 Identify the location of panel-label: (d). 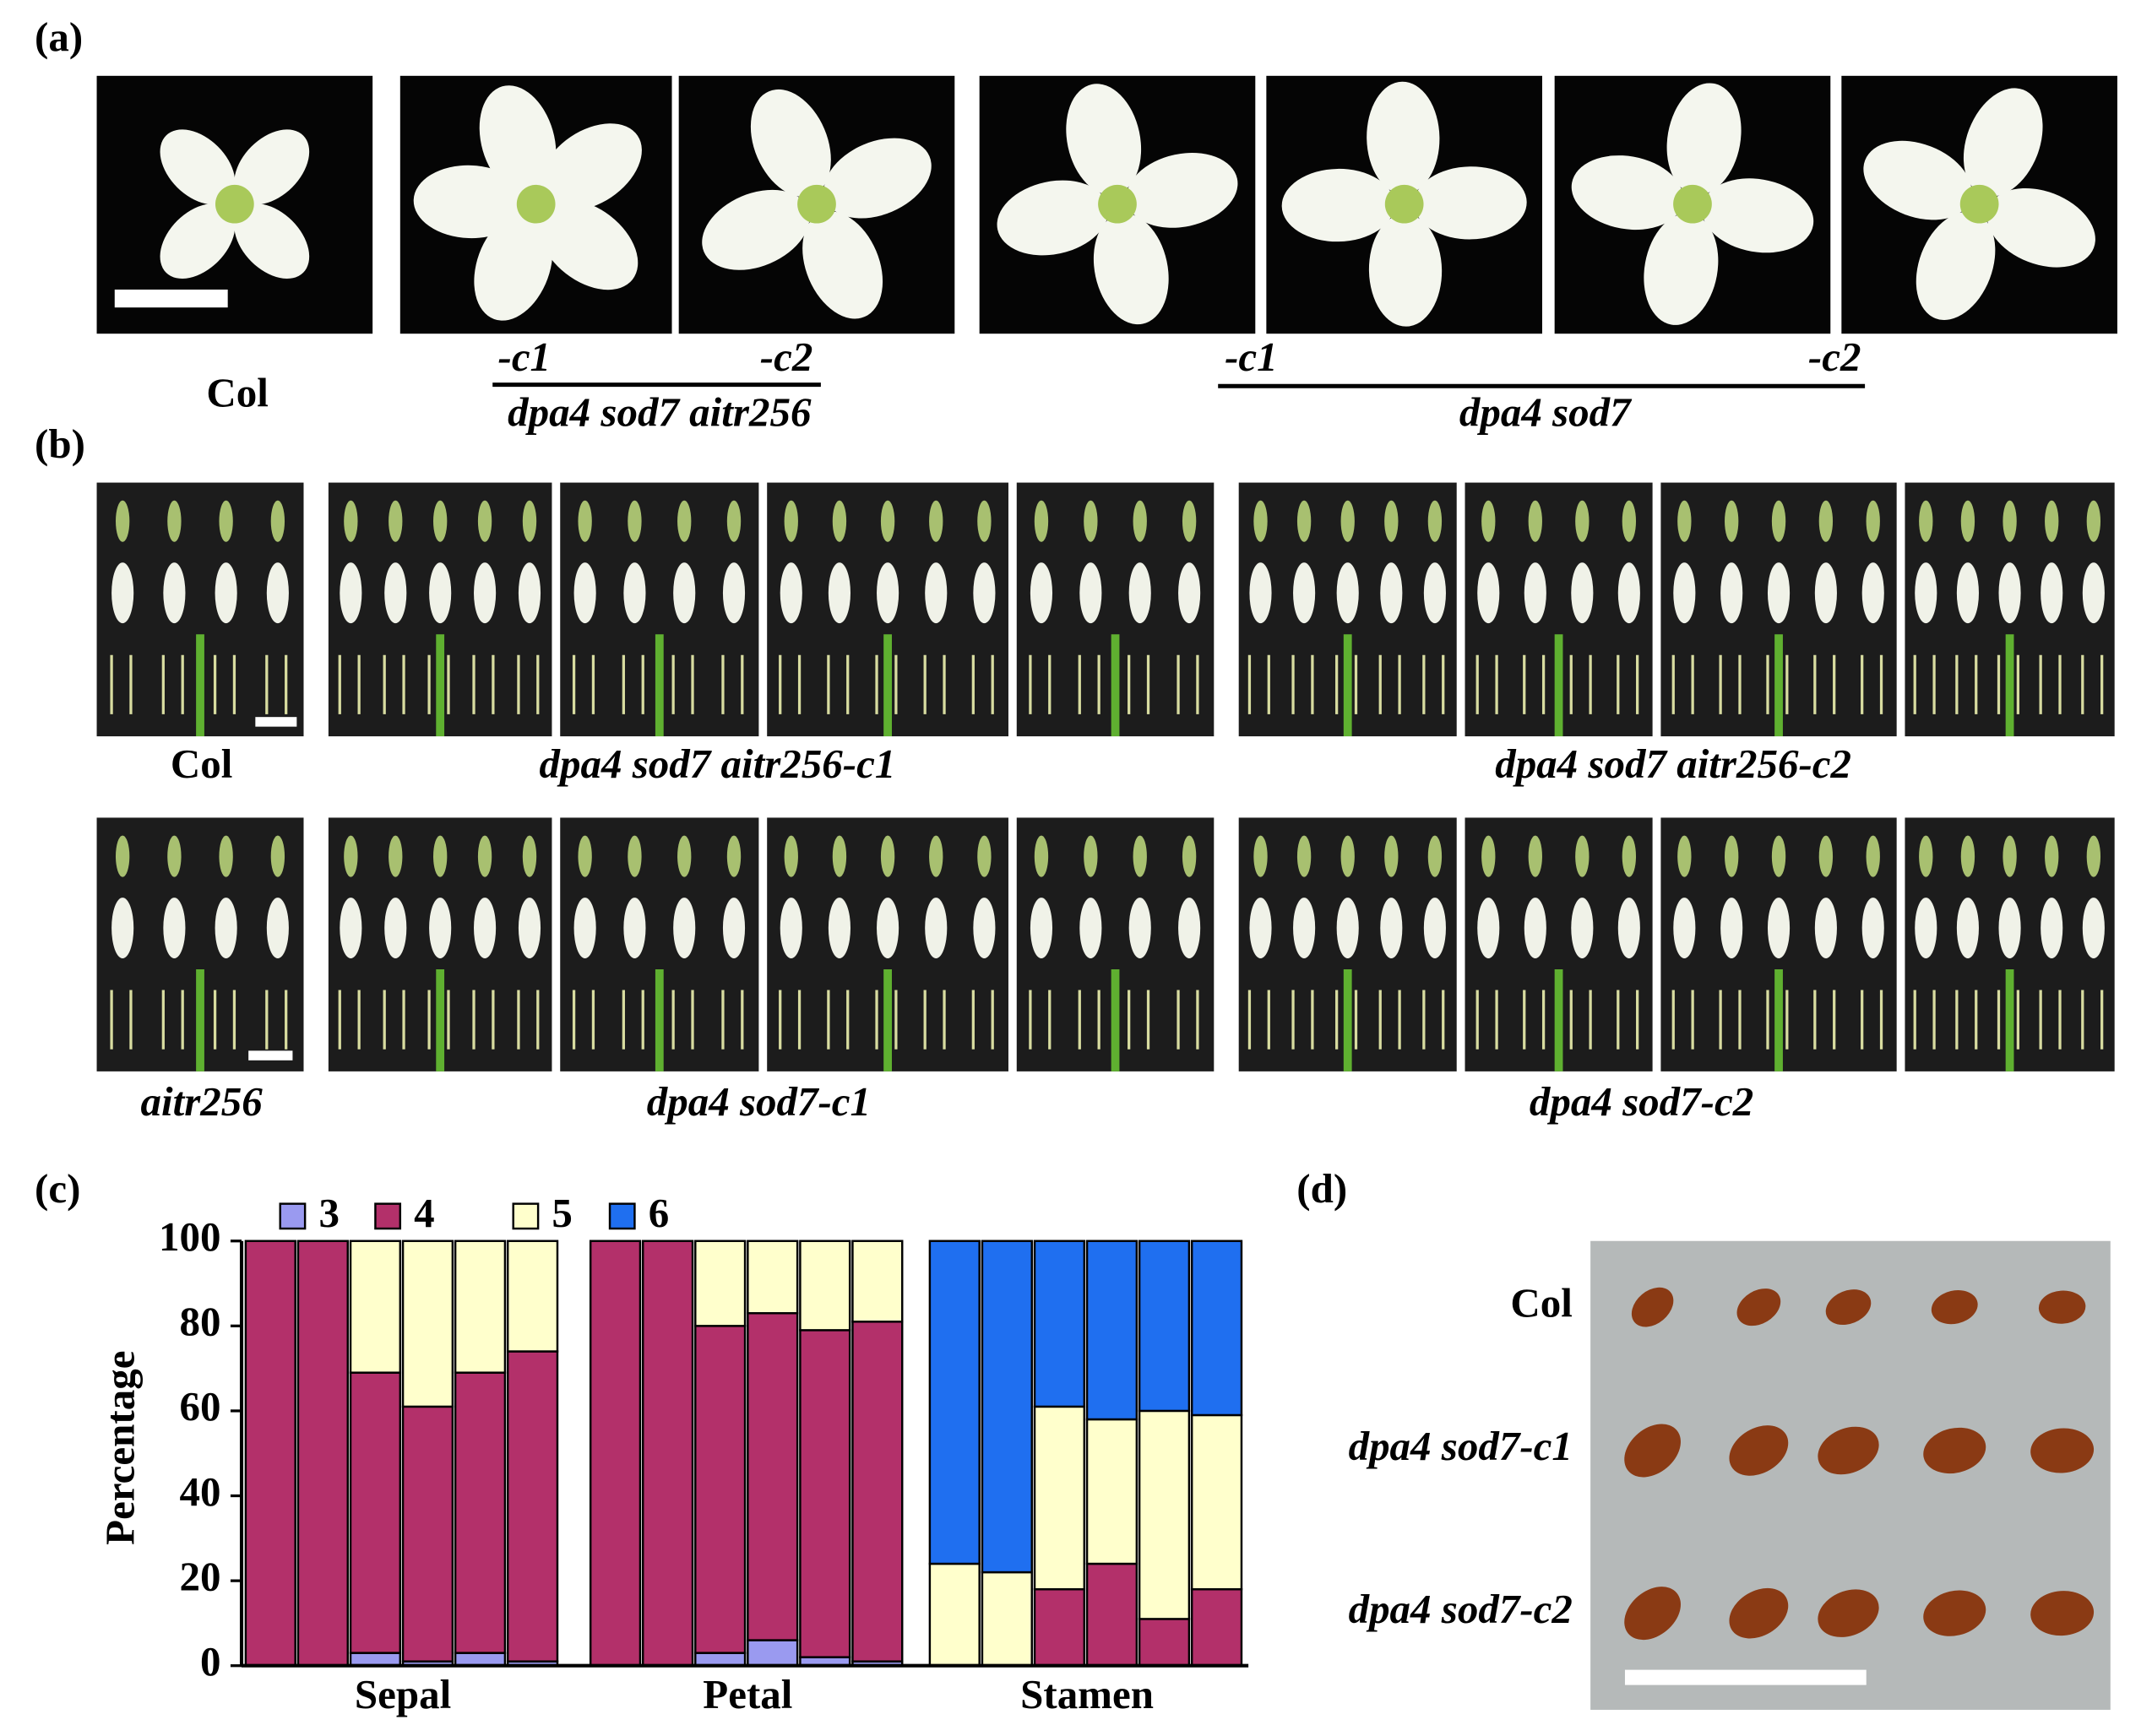
(1321, 1188).